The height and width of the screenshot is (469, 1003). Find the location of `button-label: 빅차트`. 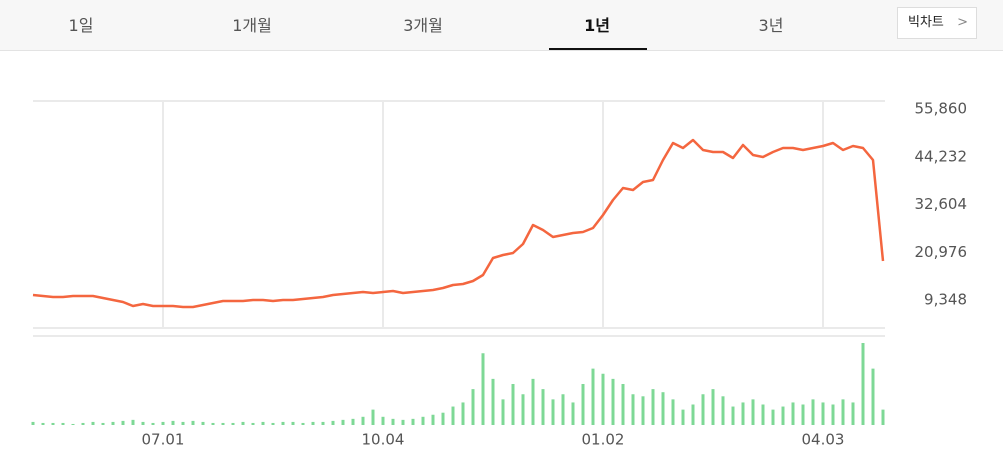

button-label: 빅차트 is located at coordinates (926, 22).